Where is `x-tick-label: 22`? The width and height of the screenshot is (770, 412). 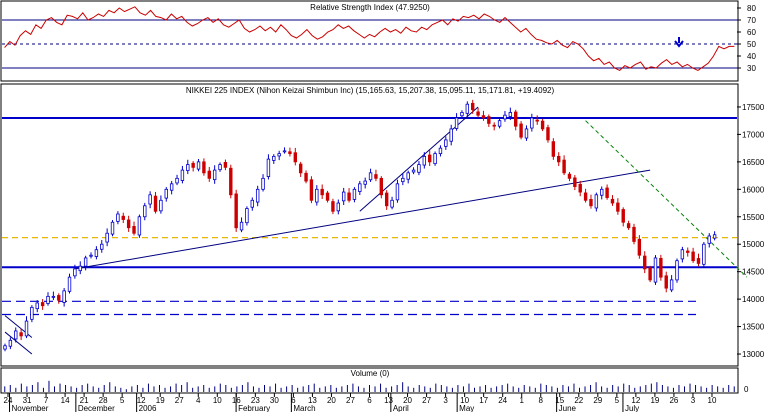 x-tick-label: 22 is located at coordinates (578, 400).